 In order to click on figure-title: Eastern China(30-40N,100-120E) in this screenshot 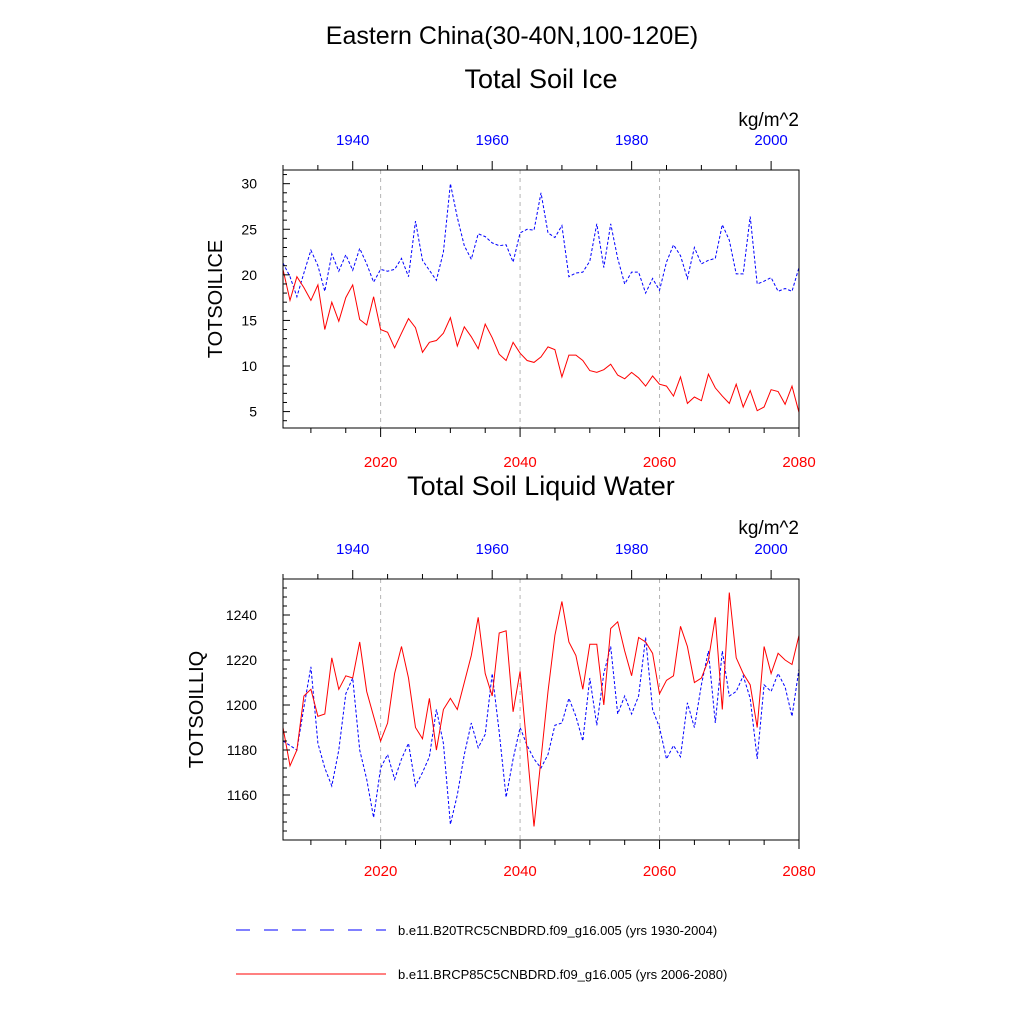, I will do `click(512, 36)`.